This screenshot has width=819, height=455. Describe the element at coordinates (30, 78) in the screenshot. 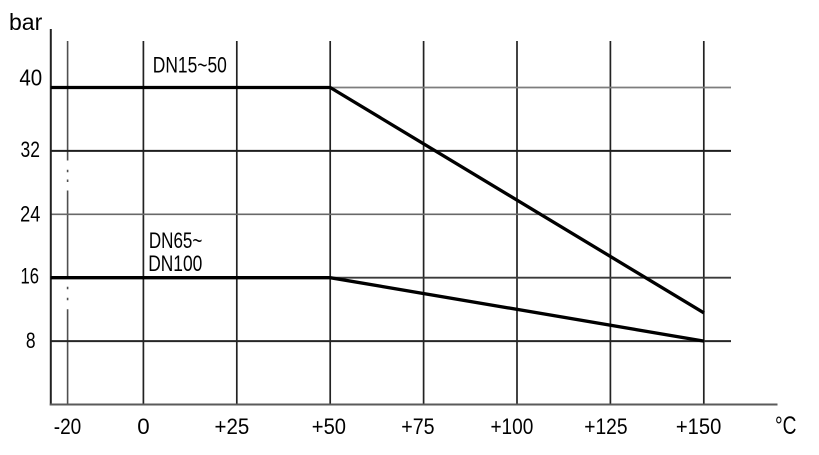

I see `svg-text: 40` at that location.